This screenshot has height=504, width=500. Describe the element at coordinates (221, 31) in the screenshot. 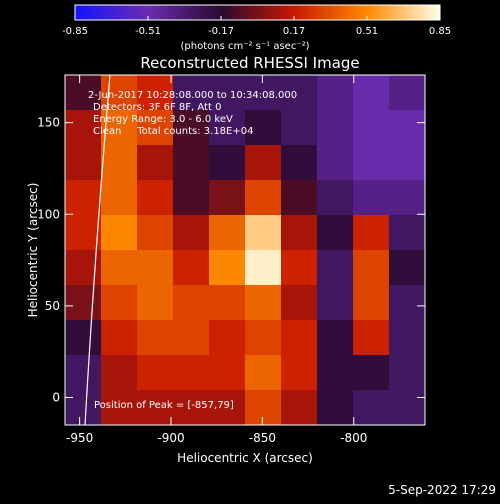

I see `colorbar-tick-label: -0.17` at that location.